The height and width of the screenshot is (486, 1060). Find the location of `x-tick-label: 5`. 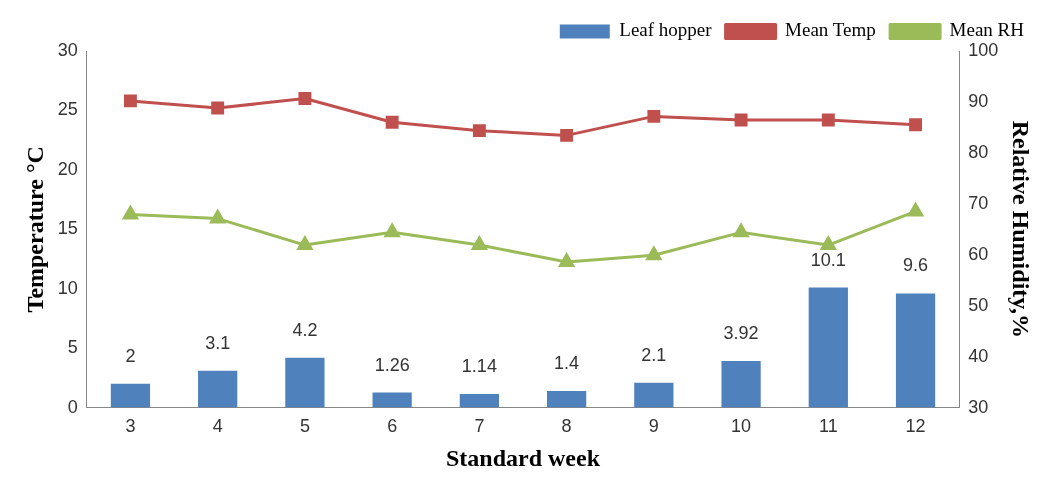

x-tick-label: 5 is located at coordinates (304, 426).